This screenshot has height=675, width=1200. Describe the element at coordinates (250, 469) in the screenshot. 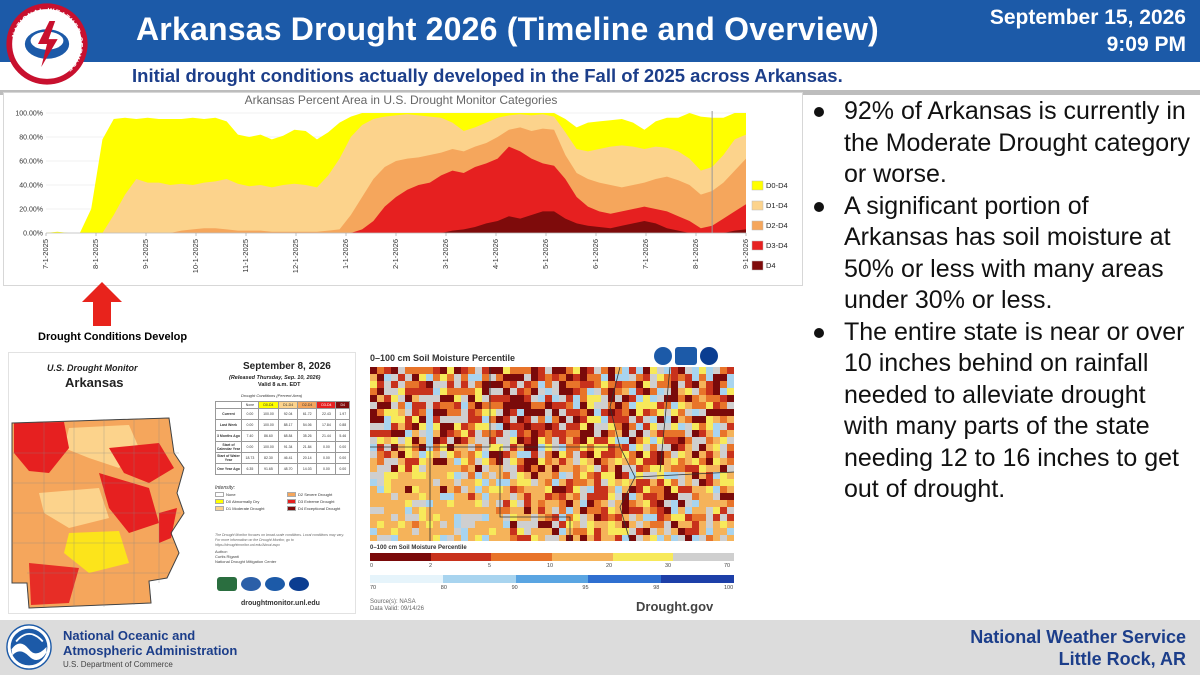

I see `table-cell: 6.35` at that location.